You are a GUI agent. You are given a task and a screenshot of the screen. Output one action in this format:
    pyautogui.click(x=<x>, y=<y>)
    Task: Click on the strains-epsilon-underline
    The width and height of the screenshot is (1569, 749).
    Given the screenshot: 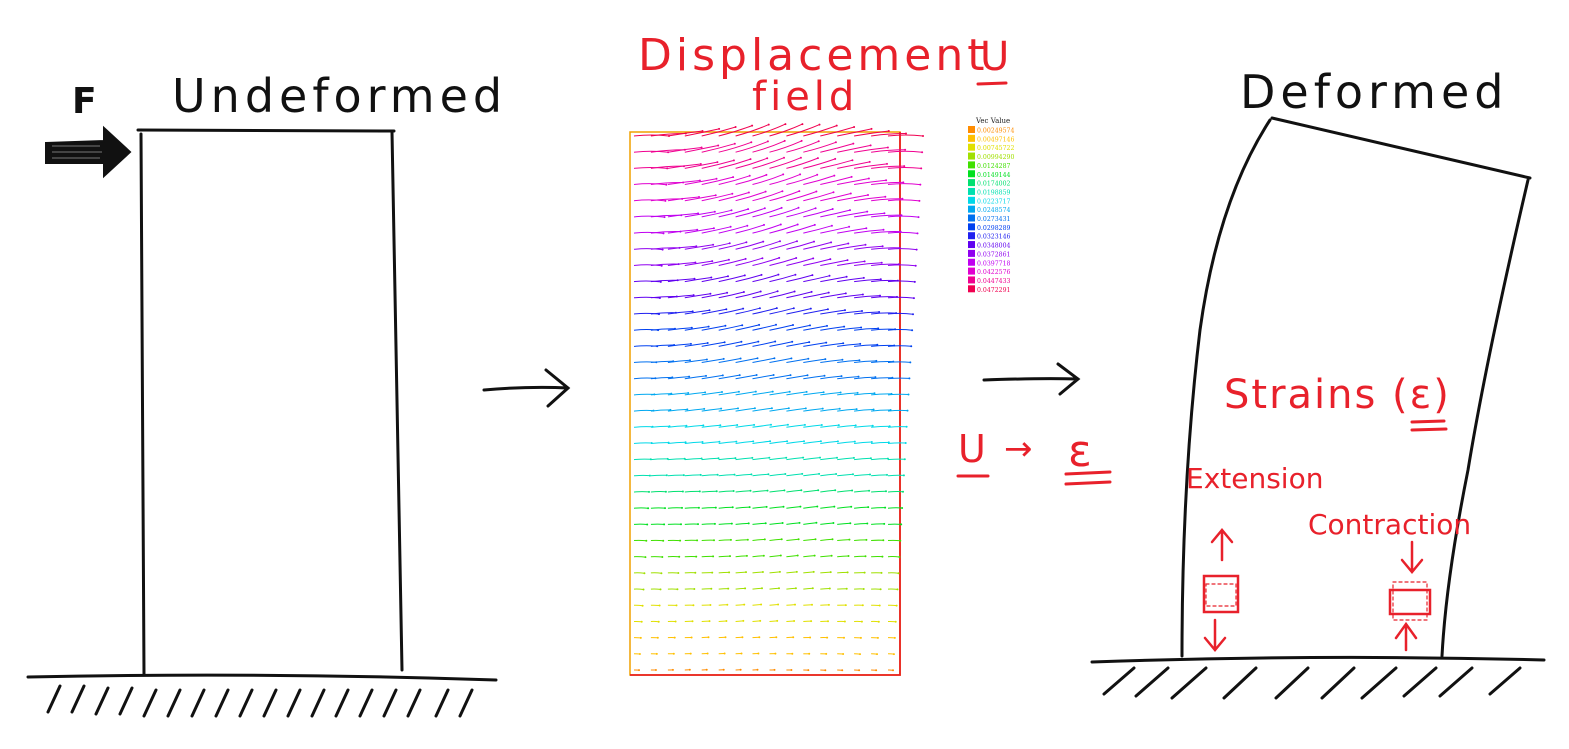 What is the action you would take?
    pyautogui.click(x=1429, y=425)
    